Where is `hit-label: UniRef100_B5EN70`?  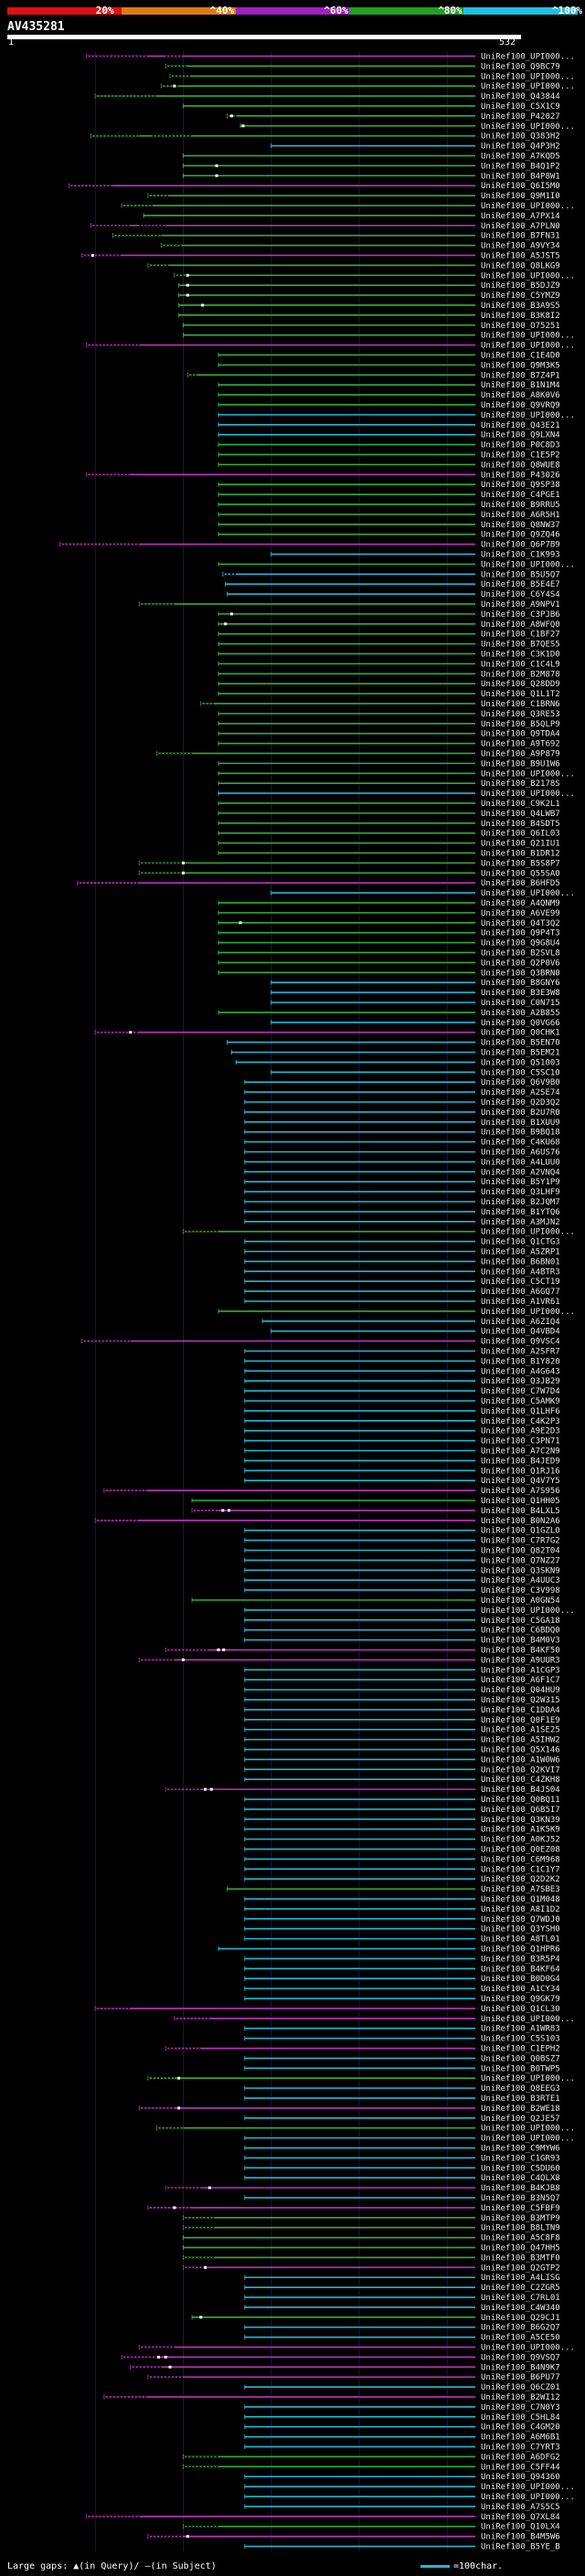
hit-label: UniRef100_B5EN70 is located at coordinates (520, 1043).